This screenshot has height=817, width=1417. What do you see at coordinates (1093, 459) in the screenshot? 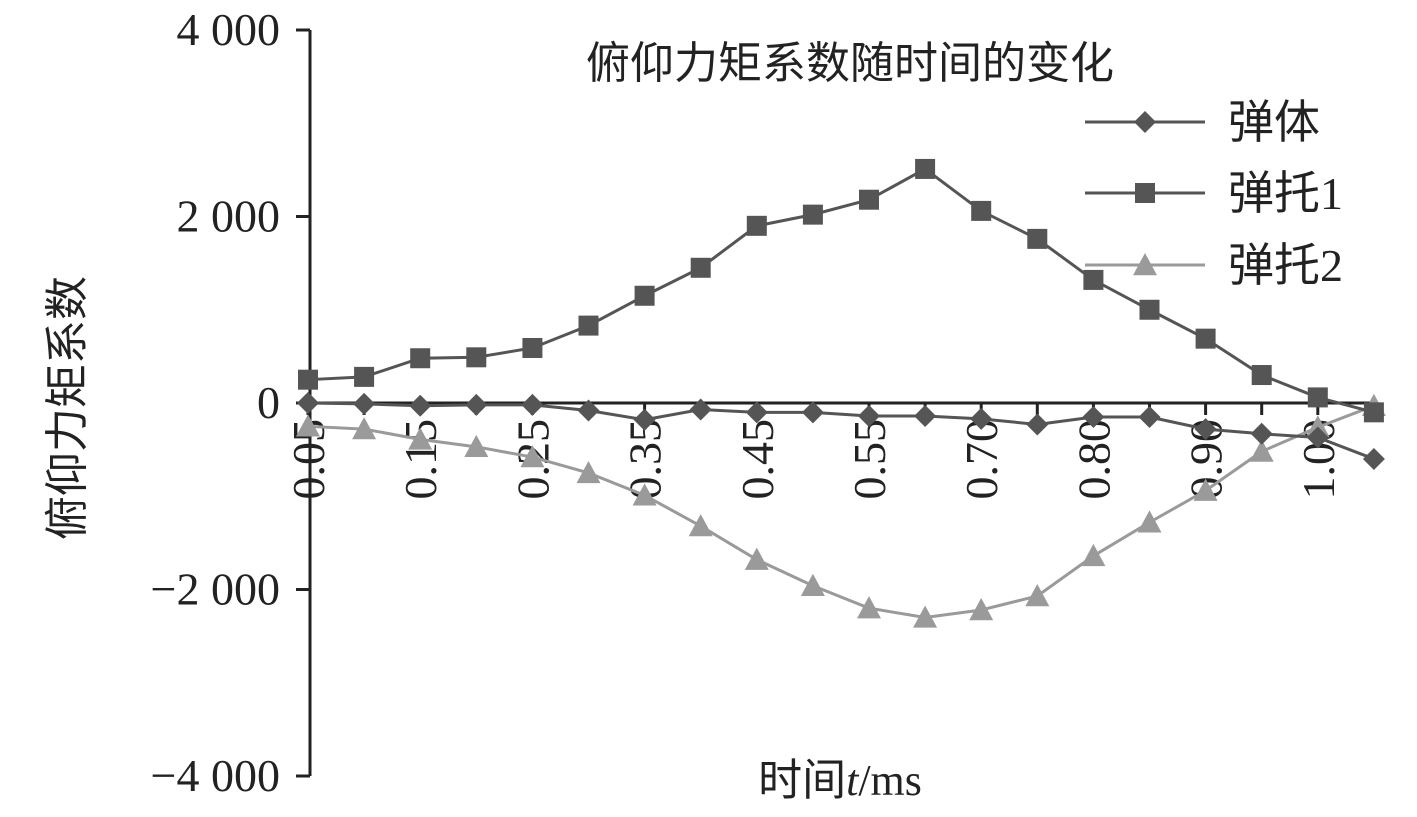
I see `x-tick-label: 0.80` at bounding box center [1093, 459].